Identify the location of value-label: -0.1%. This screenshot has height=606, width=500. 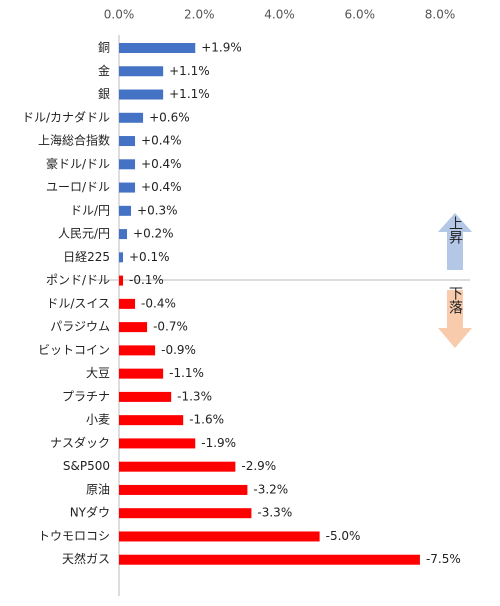
(146, 280).